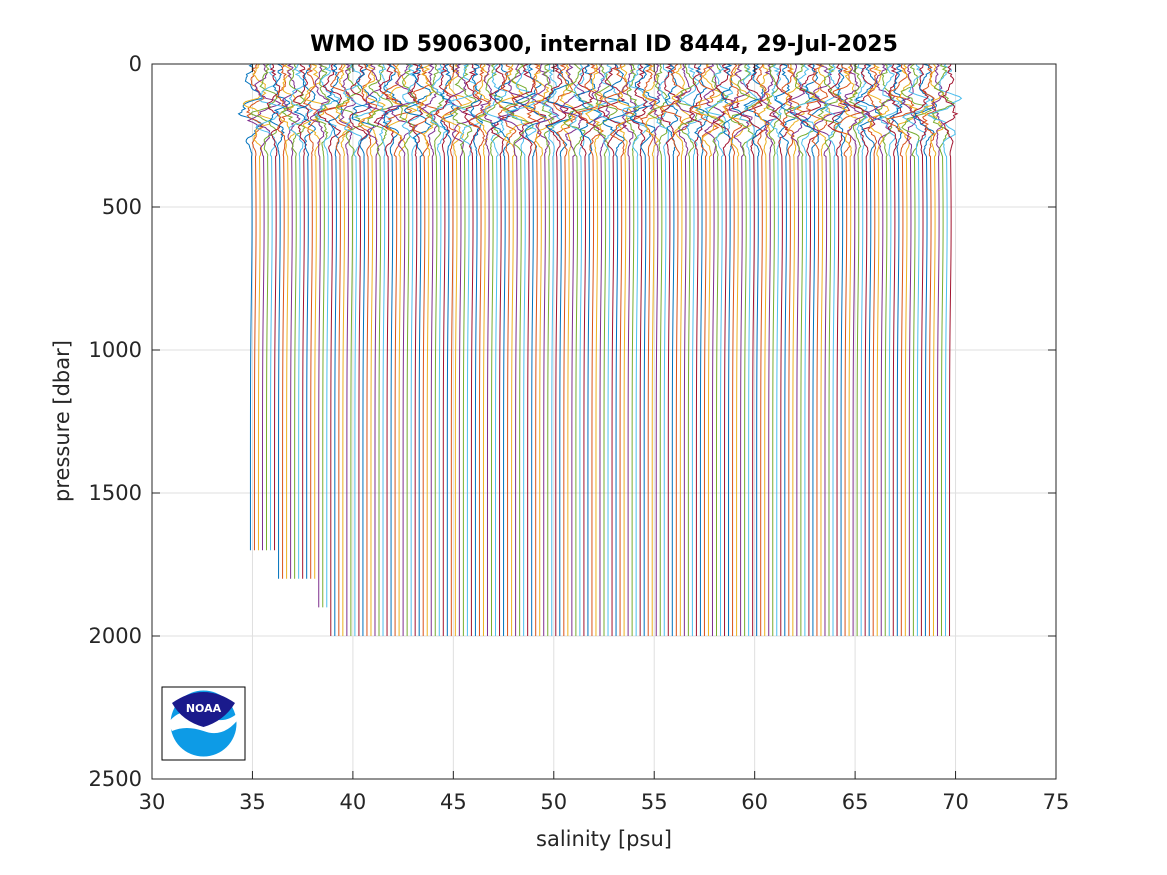  What do you see at coordinates (955, 802) in the screenshot?
I see `x-tick-label: 70` at bounding box center [955, 802].